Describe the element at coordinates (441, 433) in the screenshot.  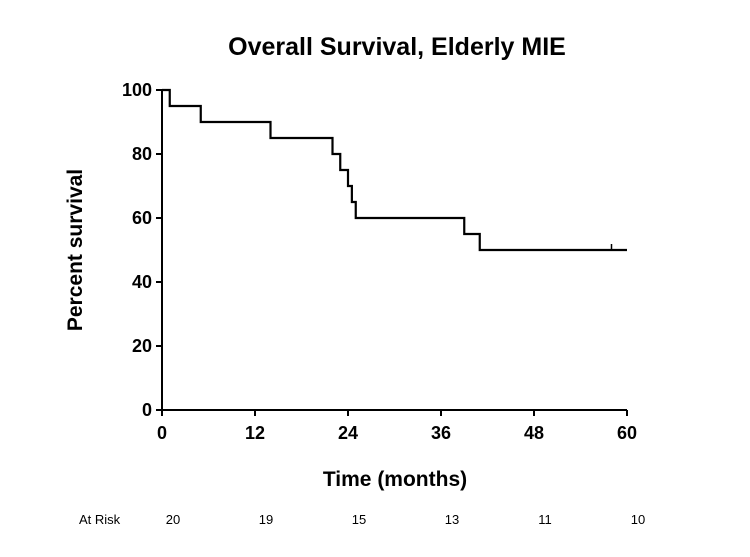
I see `x-tick-label: 36` at that location.